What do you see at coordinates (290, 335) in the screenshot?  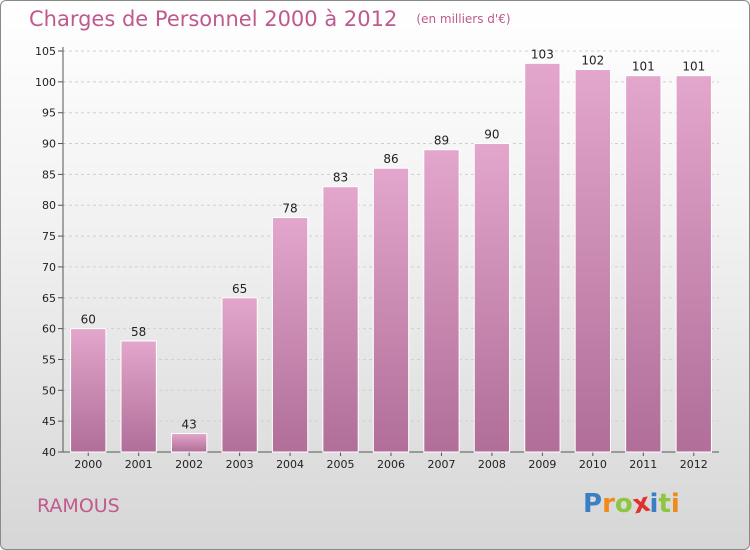 I see `bar-2004` at bounding box center [290, 335].